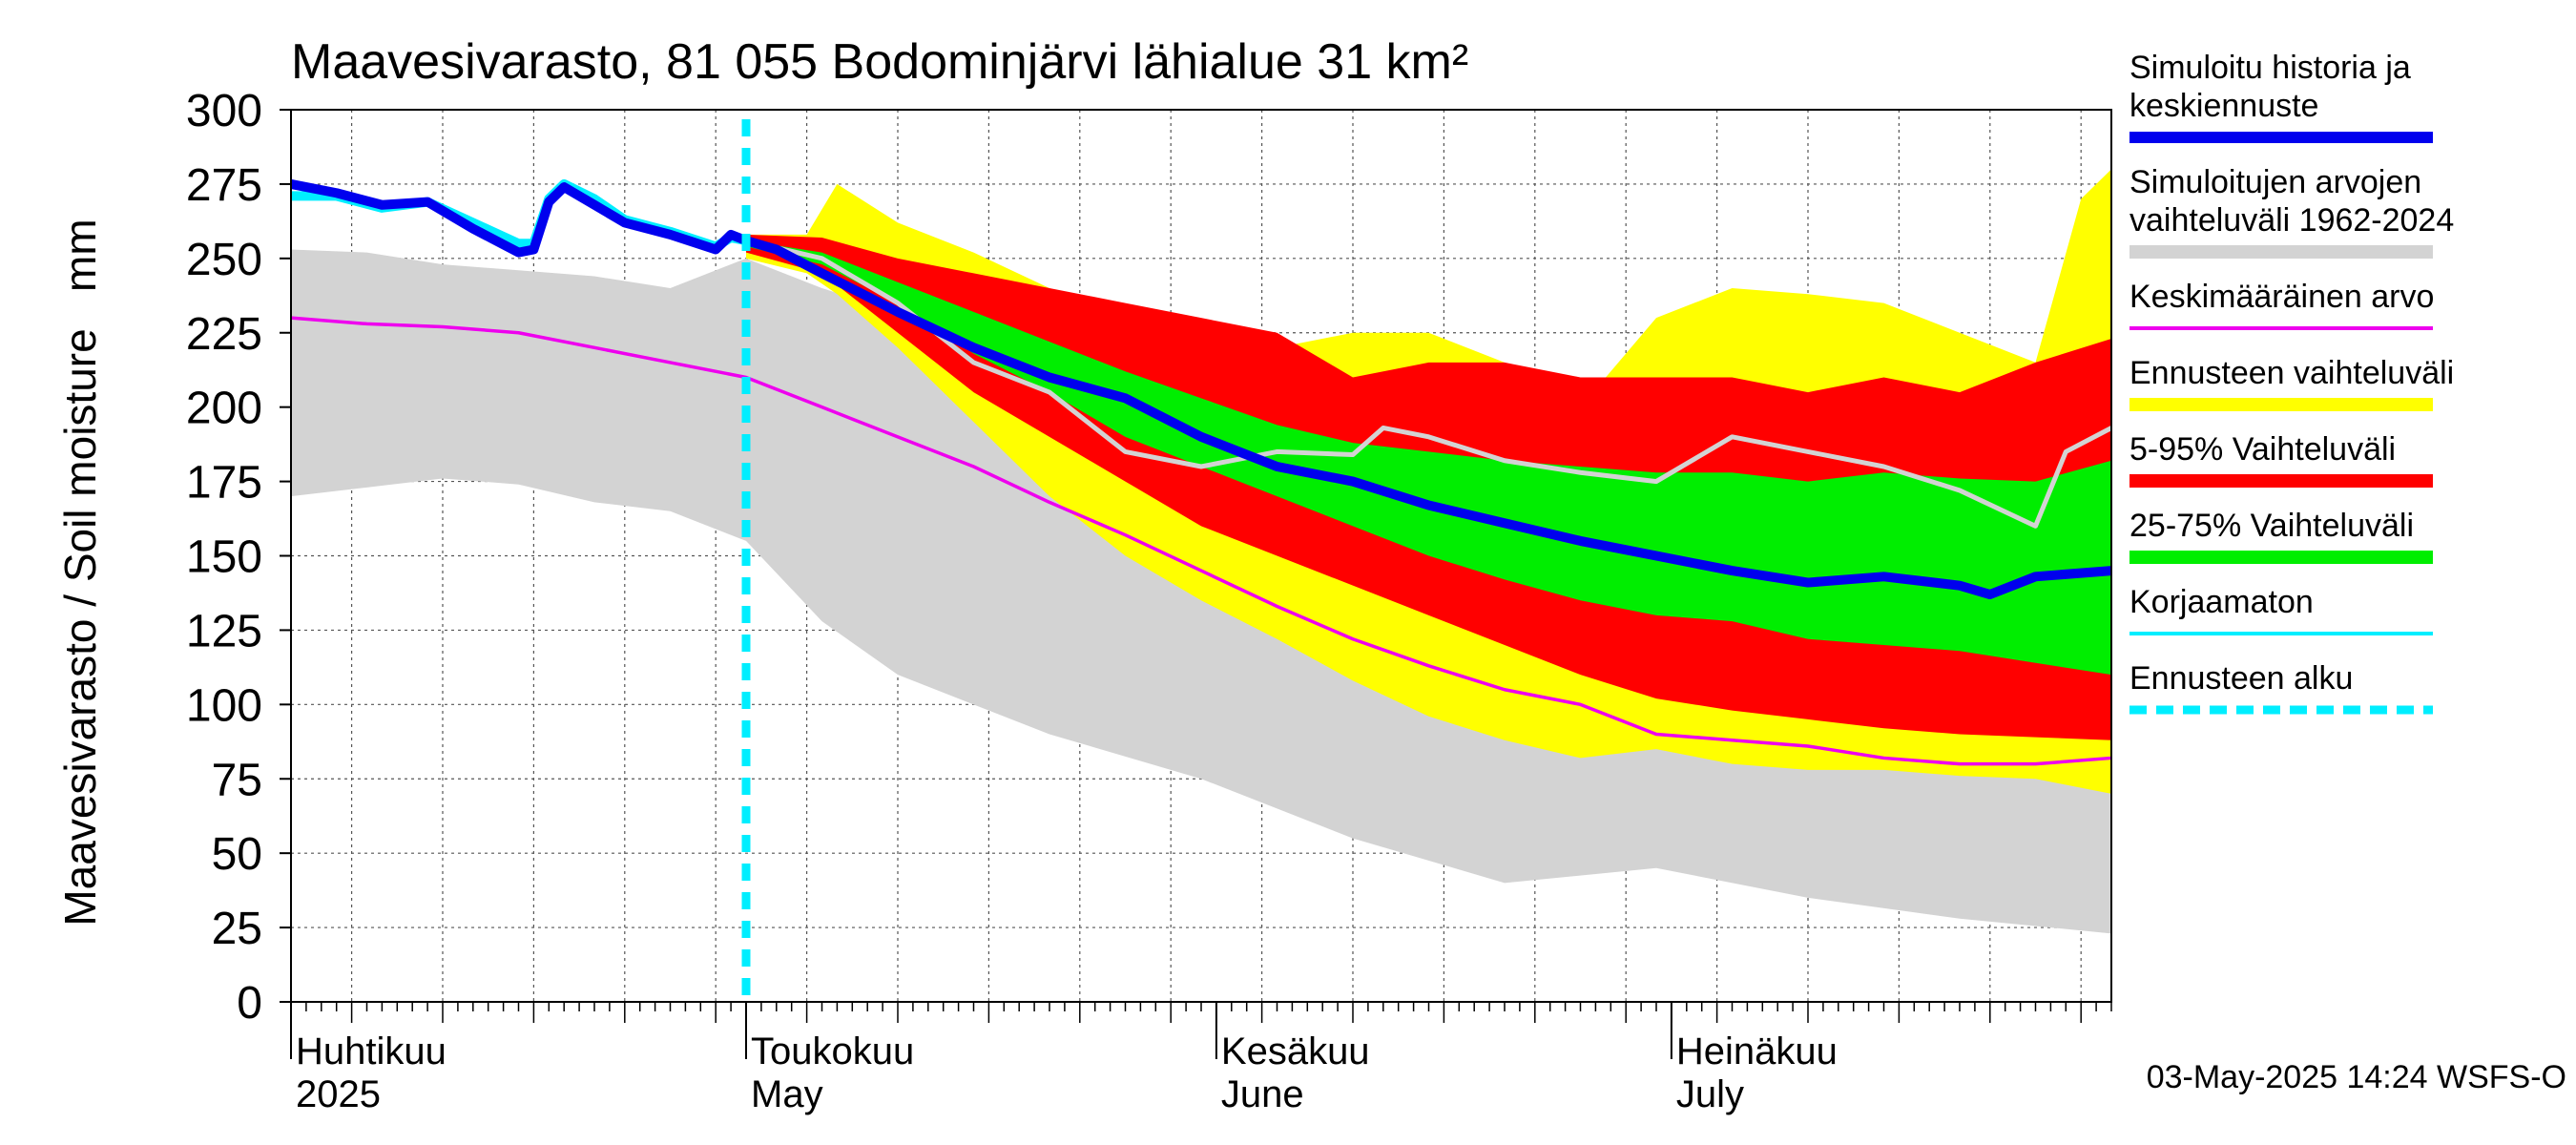 Image resolution: width=2576 pixels, height=1145 pixels. Describe the element at coordinates (249, 1004) in the screenshot. I see `y-tick-label: 0` at that location.